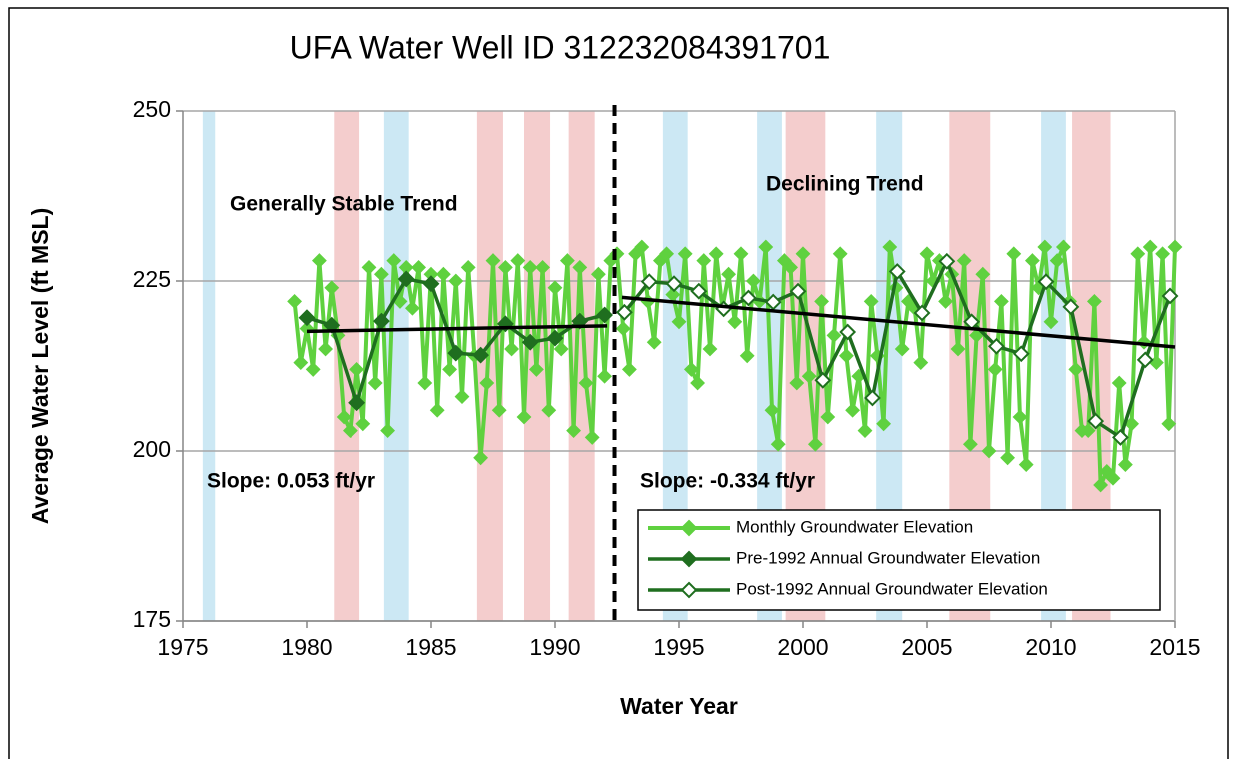 Image resolution: width=1238 pixels, height=759 pixels. Describe the element at coordinates (554, 647) in the screenshot. I see `x-tick-label: 1990` at that location.